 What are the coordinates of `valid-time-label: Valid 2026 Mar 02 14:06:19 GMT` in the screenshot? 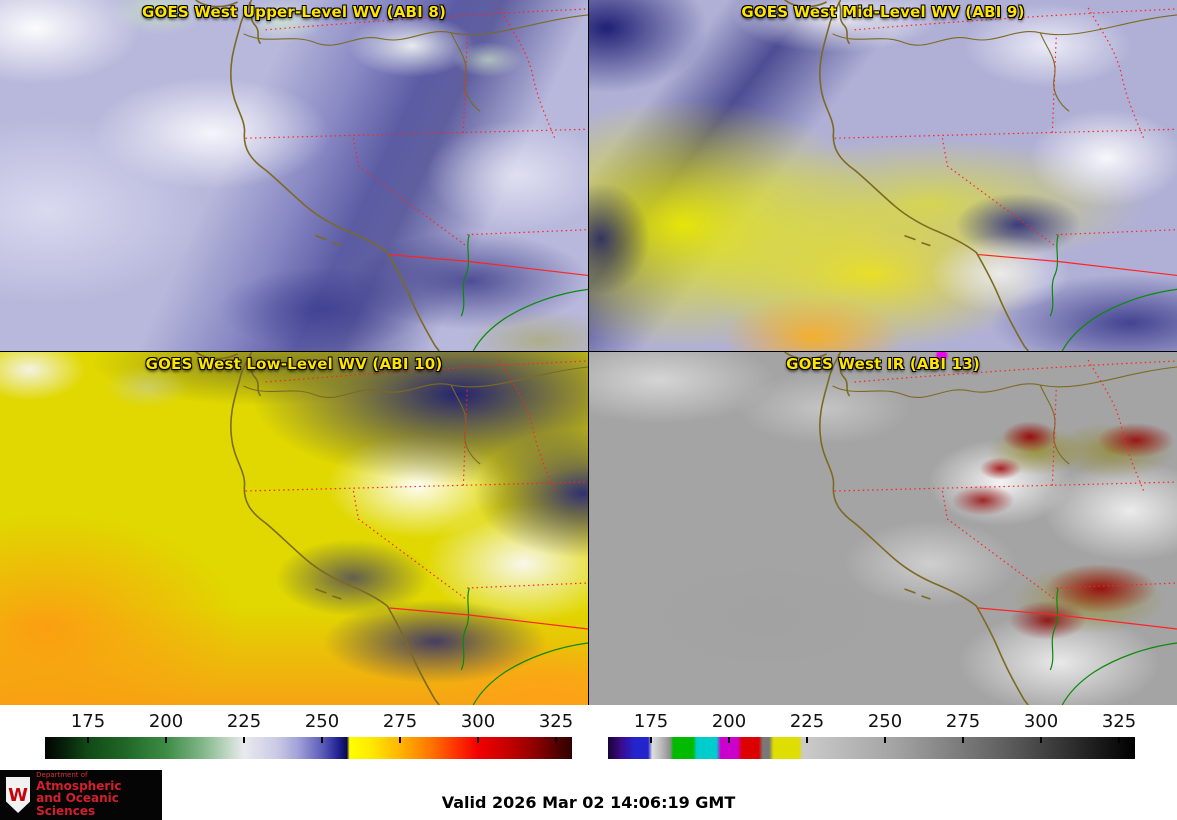 It's located at (588, 802).